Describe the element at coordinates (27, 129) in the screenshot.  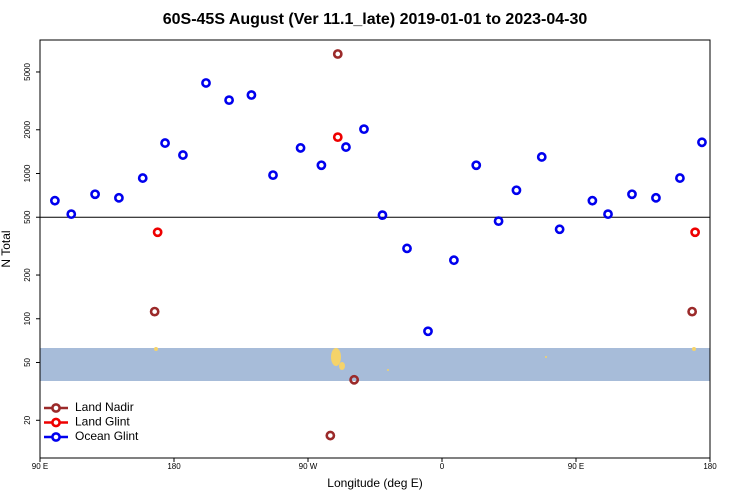
I see `y-tick-label: 2000` at that location.